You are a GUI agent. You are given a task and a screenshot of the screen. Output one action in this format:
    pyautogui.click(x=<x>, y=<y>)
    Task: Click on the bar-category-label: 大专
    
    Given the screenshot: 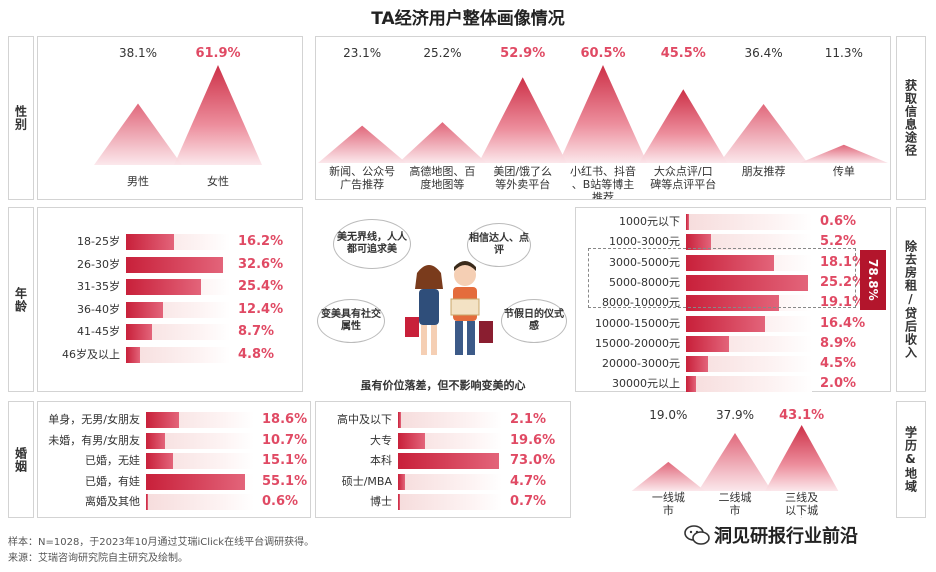 What is the action you would take?
    pyautogui.click(x=381, y=440)
    